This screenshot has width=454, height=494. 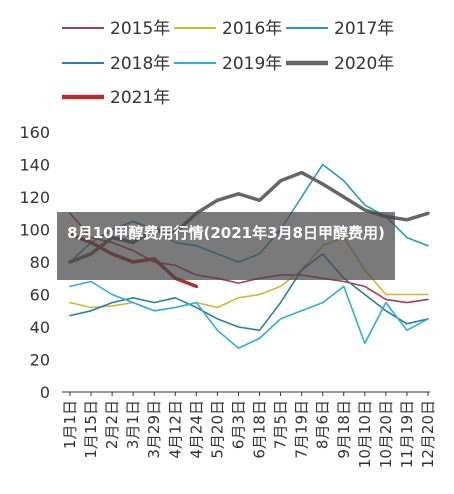 I want to click on y-tick-label-6: 120, so click(x=34, y=197).